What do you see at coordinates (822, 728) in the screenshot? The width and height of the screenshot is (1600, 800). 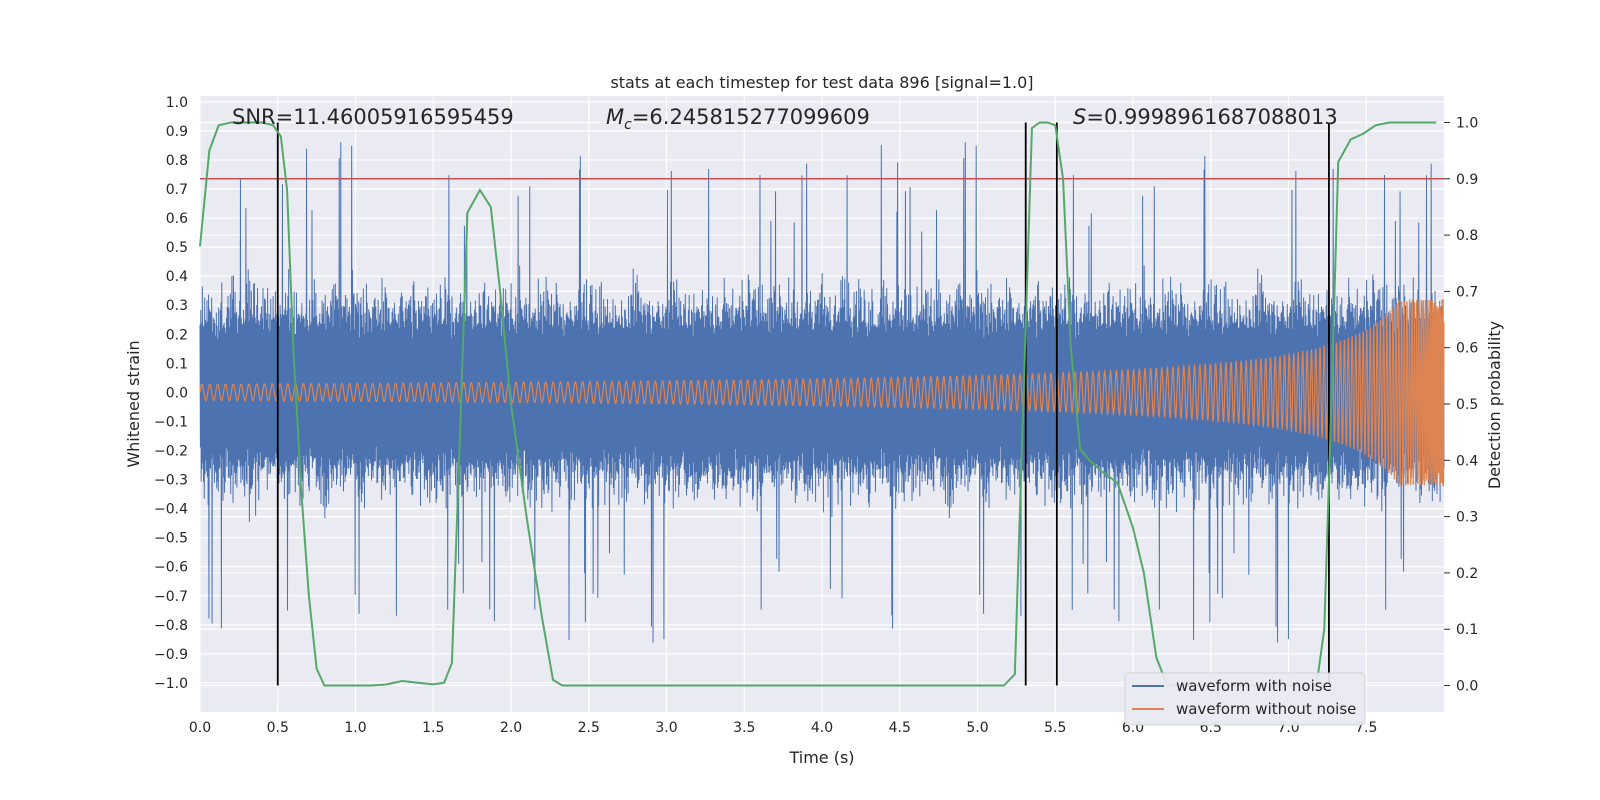 I see `x-tick-label: 4.0` at bounding box center [822, 728].